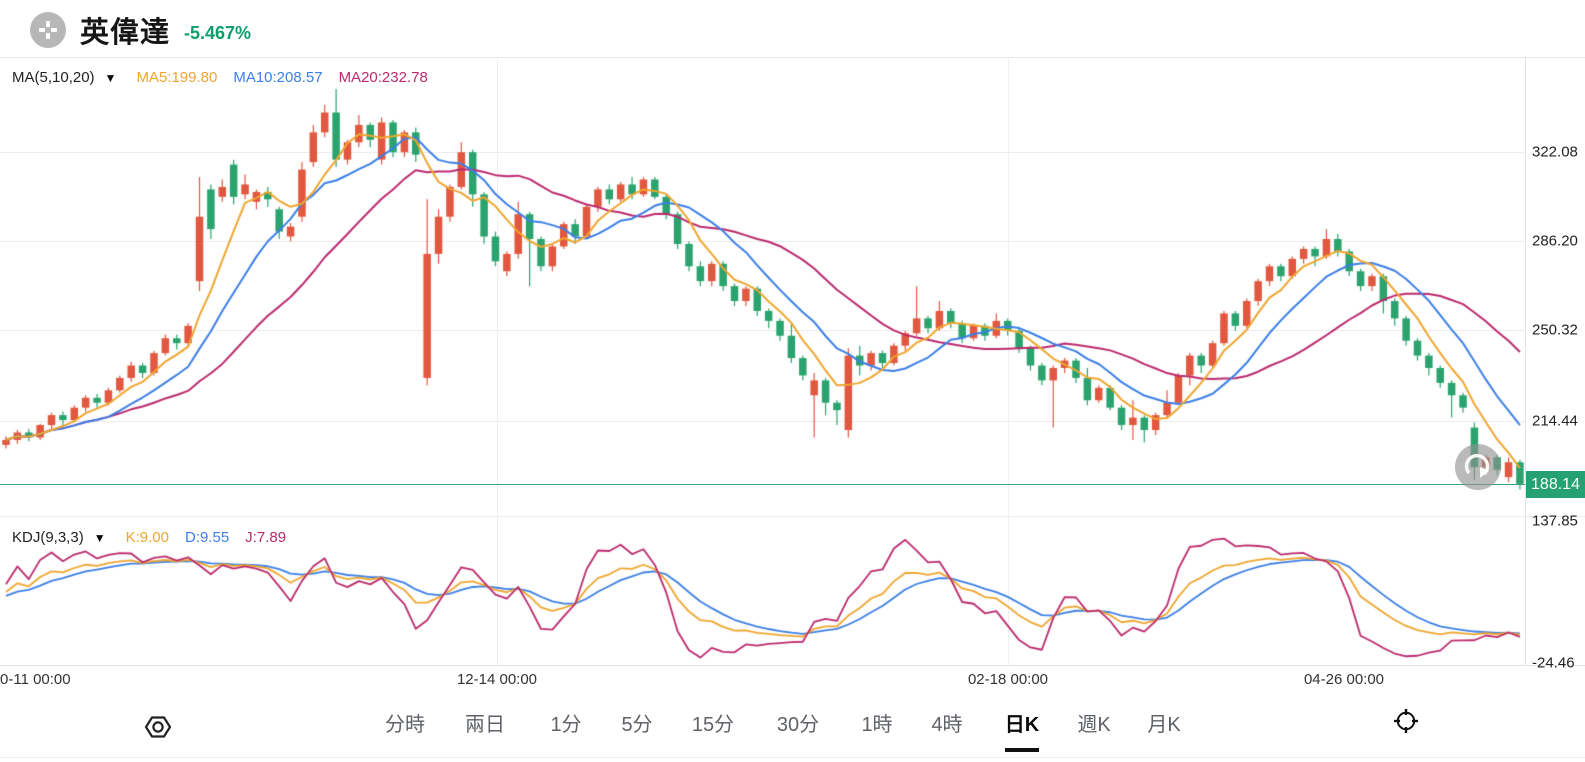 The height and width of the screenshot is (762, 1585). Describe the element at coordinates (947, 725) in the screenshot. I see `tab-4時: 4時` at that location.